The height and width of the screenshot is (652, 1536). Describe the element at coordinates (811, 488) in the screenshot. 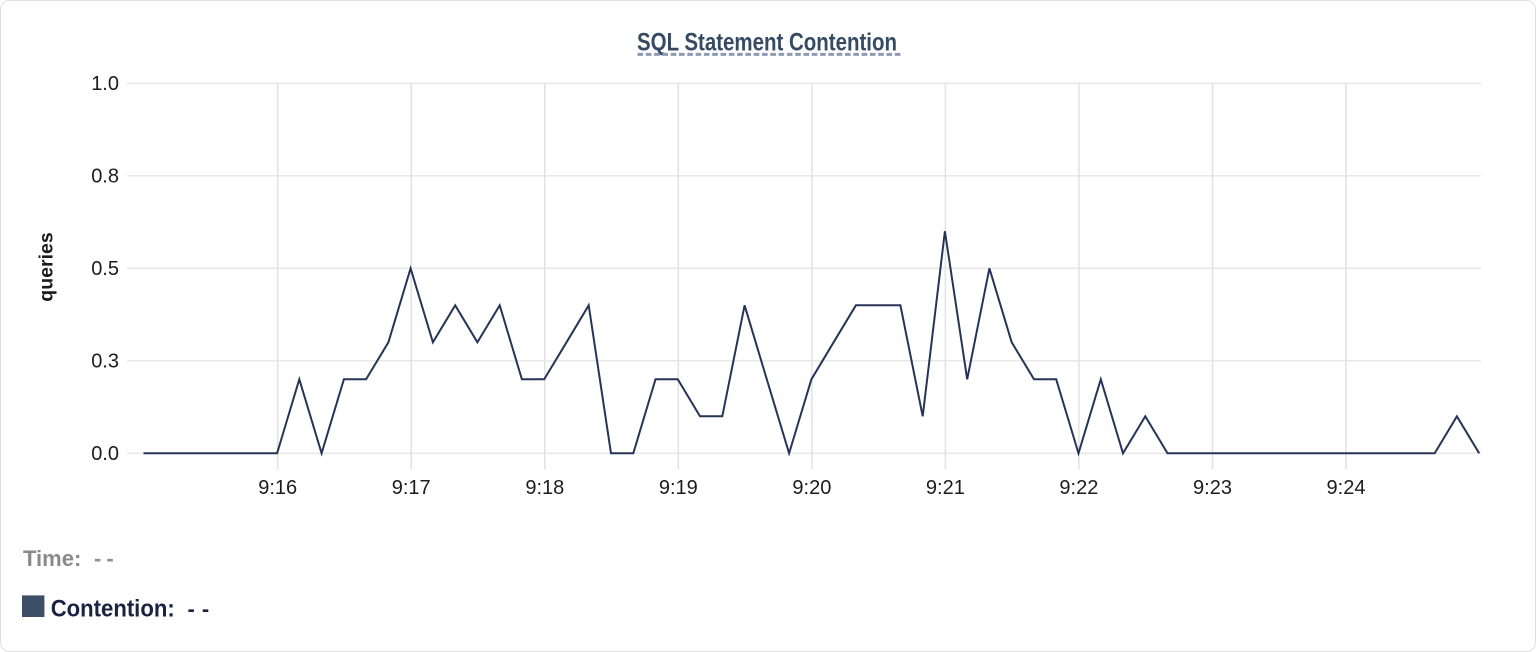

I see `svg-text: 9:20` at that location.